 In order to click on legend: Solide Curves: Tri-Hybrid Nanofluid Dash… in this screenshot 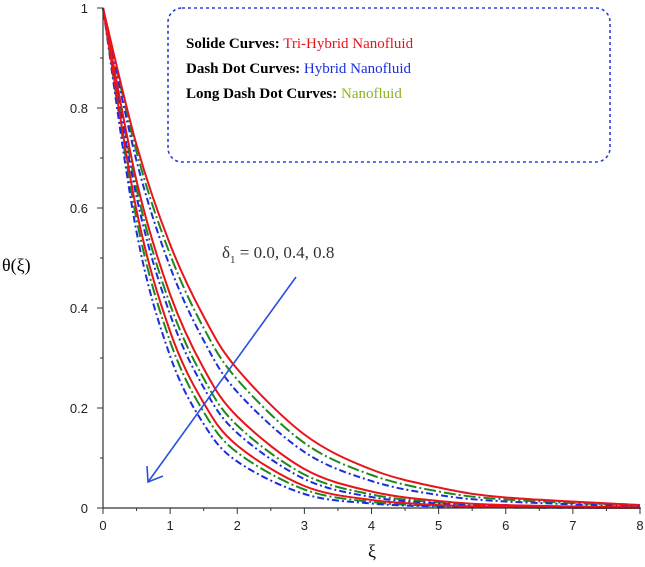, I will do `click(300, 69)`.